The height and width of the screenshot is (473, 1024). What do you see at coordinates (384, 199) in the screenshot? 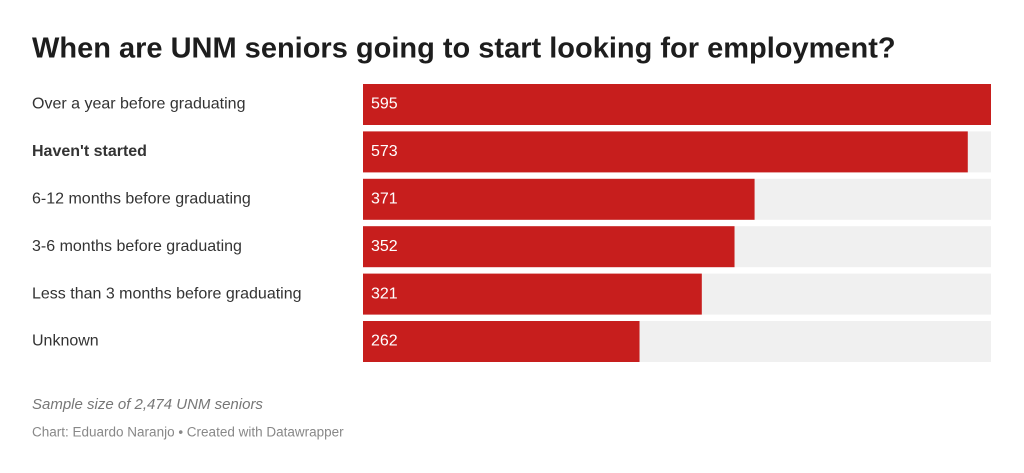
I see `value-label: 371` at bounding box center [384, 199].